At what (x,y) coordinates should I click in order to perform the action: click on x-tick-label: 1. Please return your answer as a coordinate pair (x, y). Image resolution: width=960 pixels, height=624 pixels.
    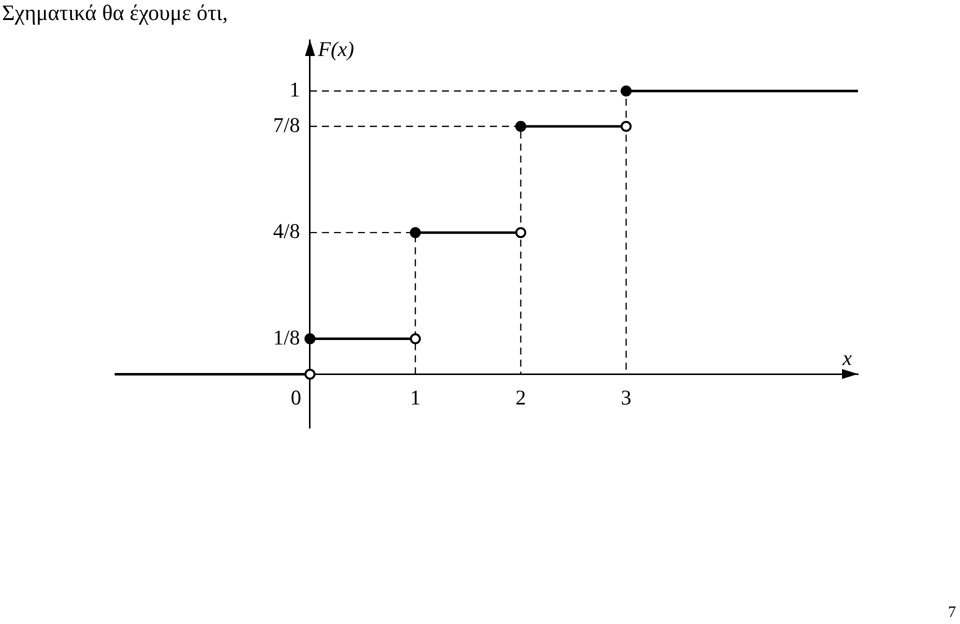
    Looking at the image, I should click on (415, 397).